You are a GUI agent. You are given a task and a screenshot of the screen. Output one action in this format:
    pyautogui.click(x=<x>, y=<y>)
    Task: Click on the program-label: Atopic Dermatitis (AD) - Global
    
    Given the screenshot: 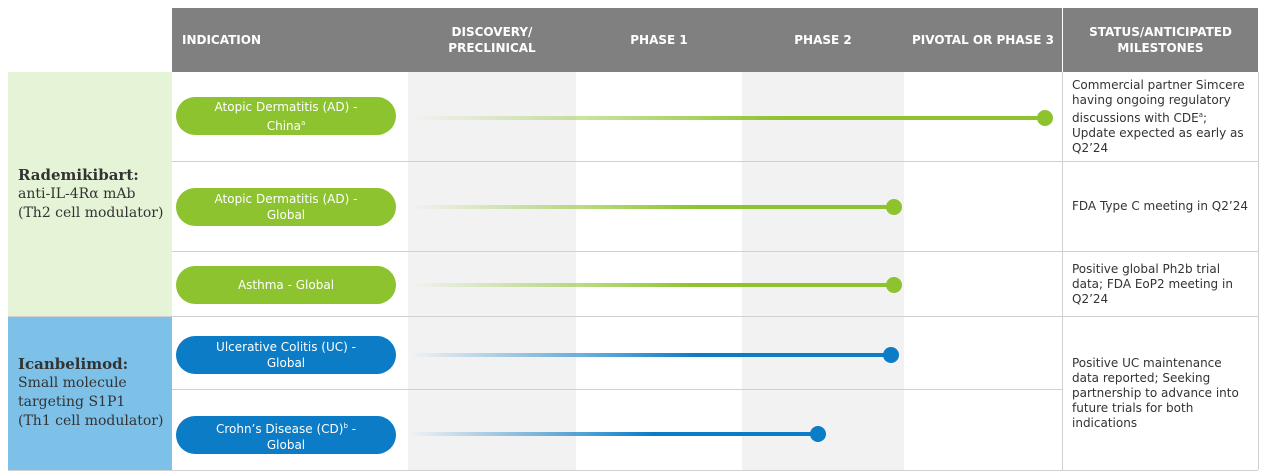 What is the action you would take?
    pyautogui.click(x=286, y=207)
    